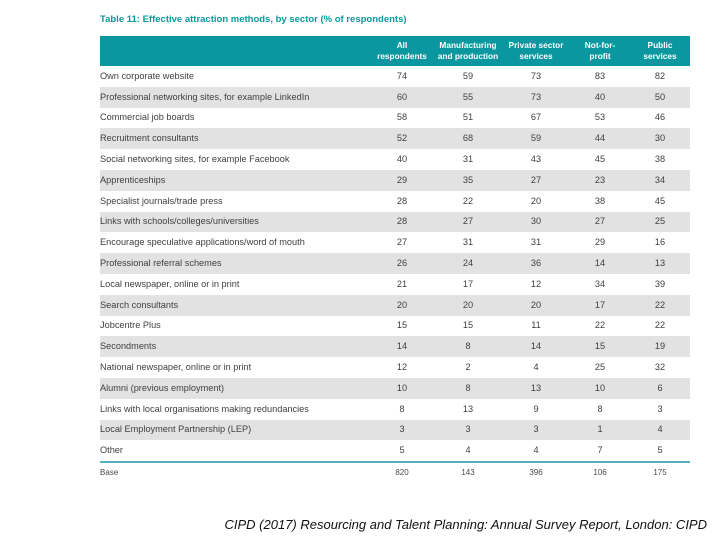 This screenshot has width=720, height=540. Describe the element at coordinates (660, 138) in the screenshot. I see `cell-value-public: 30` at that location.